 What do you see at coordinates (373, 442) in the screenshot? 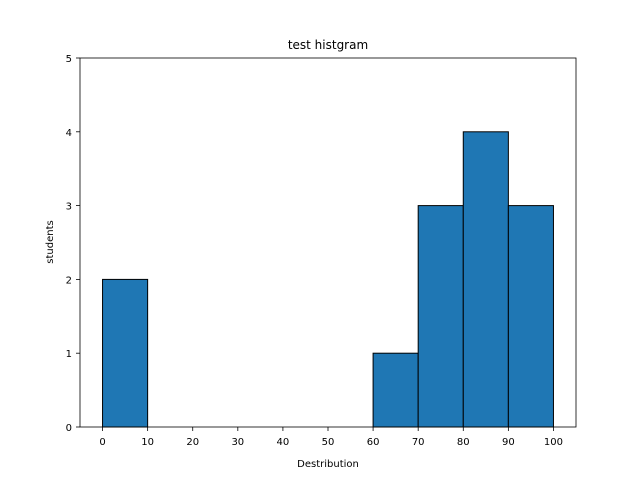
I see `x-tick-label: 60` at bounding box center [373, 442].